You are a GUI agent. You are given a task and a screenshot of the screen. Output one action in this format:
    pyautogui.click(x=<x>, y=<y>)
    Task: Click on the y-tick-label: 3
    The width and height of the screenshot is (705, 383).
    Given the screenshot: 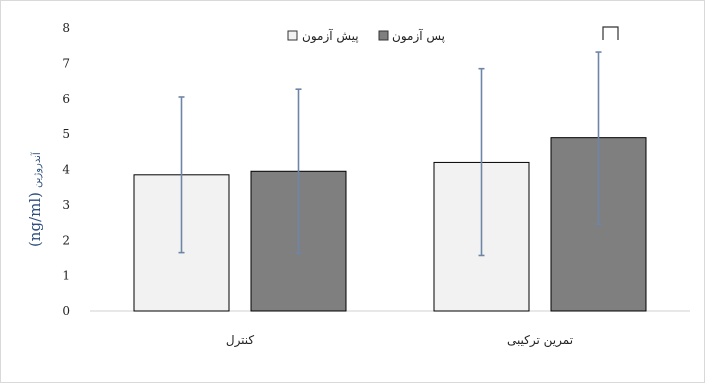 What is the action you would take?
    pyautogui.click(x=66, y=205)
    